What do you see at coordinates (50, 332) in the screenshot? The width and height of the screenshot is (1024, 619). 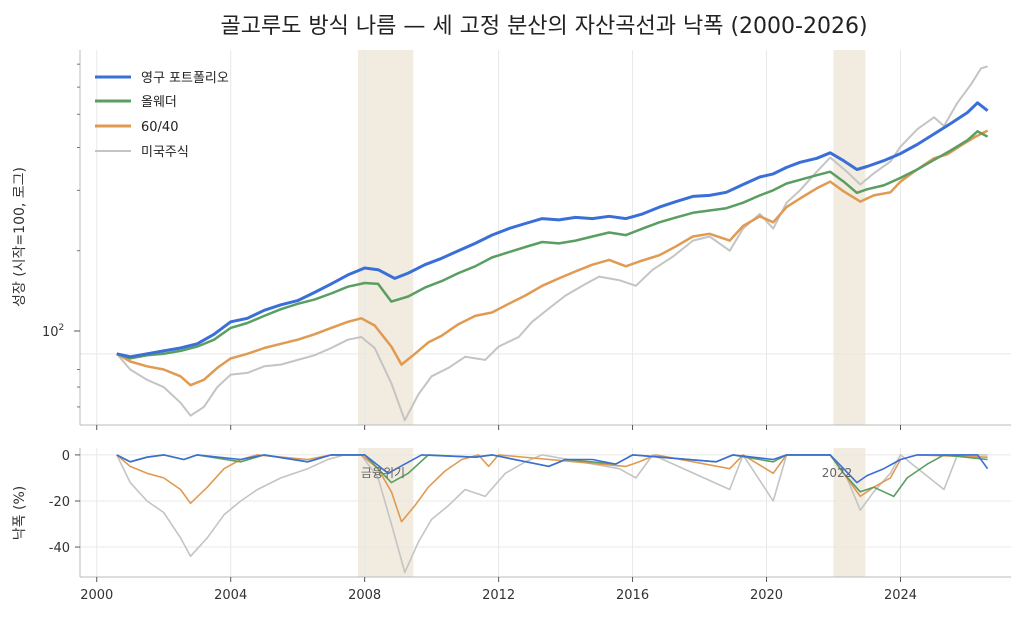 I see `y-tick-base: 10` at bounding box center [50, 332].